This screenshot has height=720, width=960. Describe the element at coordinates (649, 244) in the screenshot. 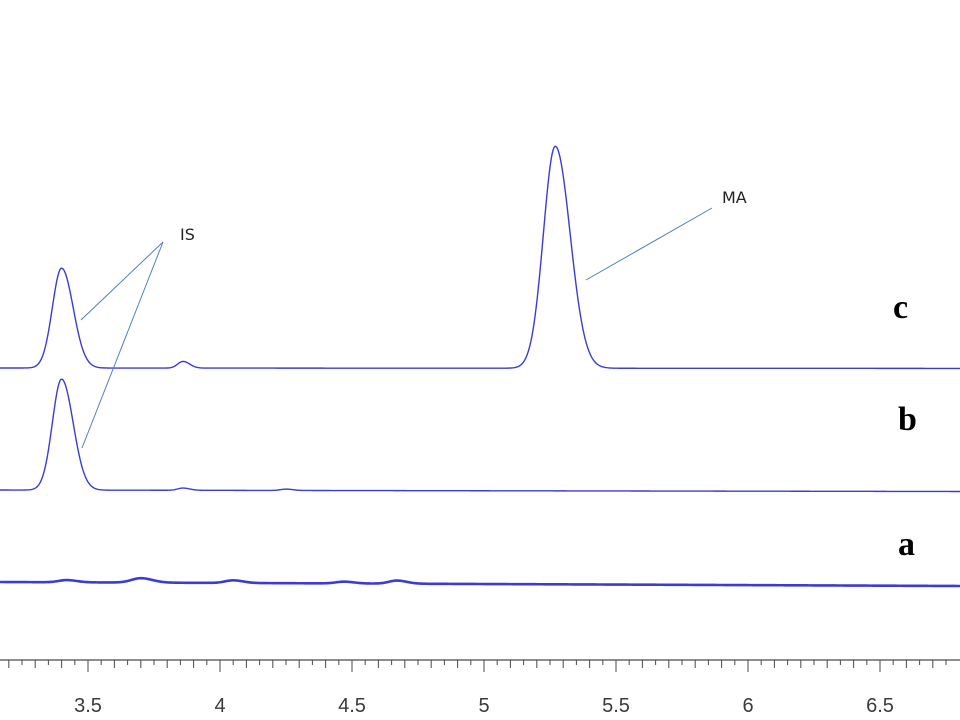

I see `ma-leader-line` at that location.